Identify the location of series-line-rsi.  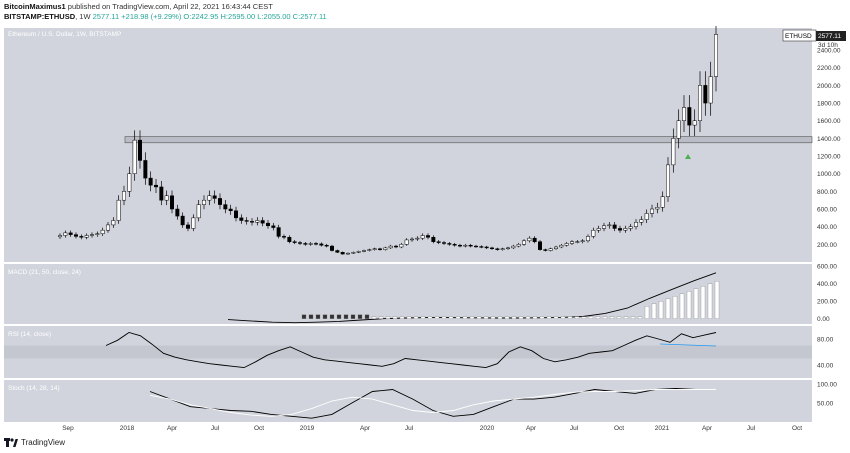
(411, 350).